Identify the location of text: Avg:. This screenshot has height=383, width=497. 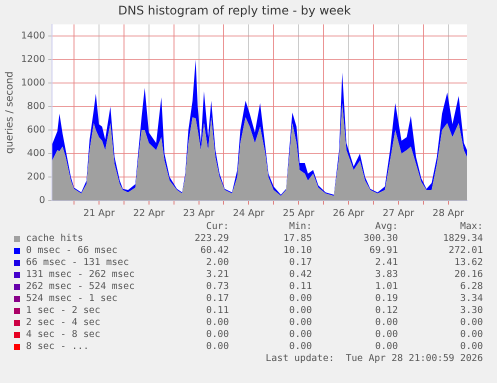
(386, 227).